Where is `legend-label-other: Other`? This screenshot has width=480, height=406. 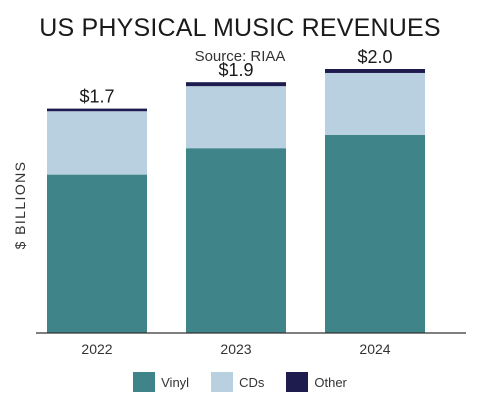 legend-label-other: Other is located at coordinates (330, 382).